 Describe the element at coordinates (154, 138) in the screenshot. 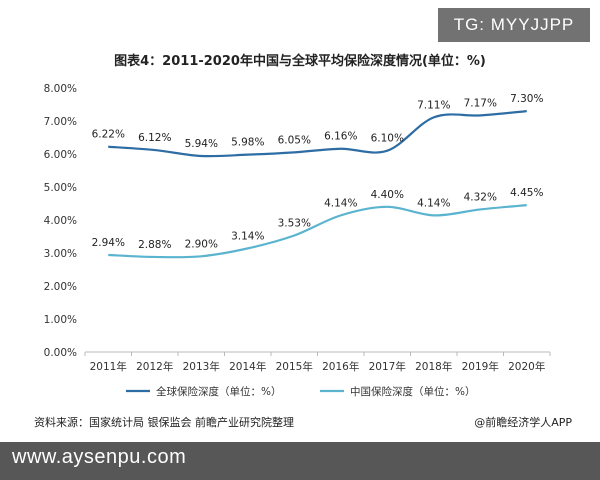

I see `global-depth-data-label: 6.12%` at that location.